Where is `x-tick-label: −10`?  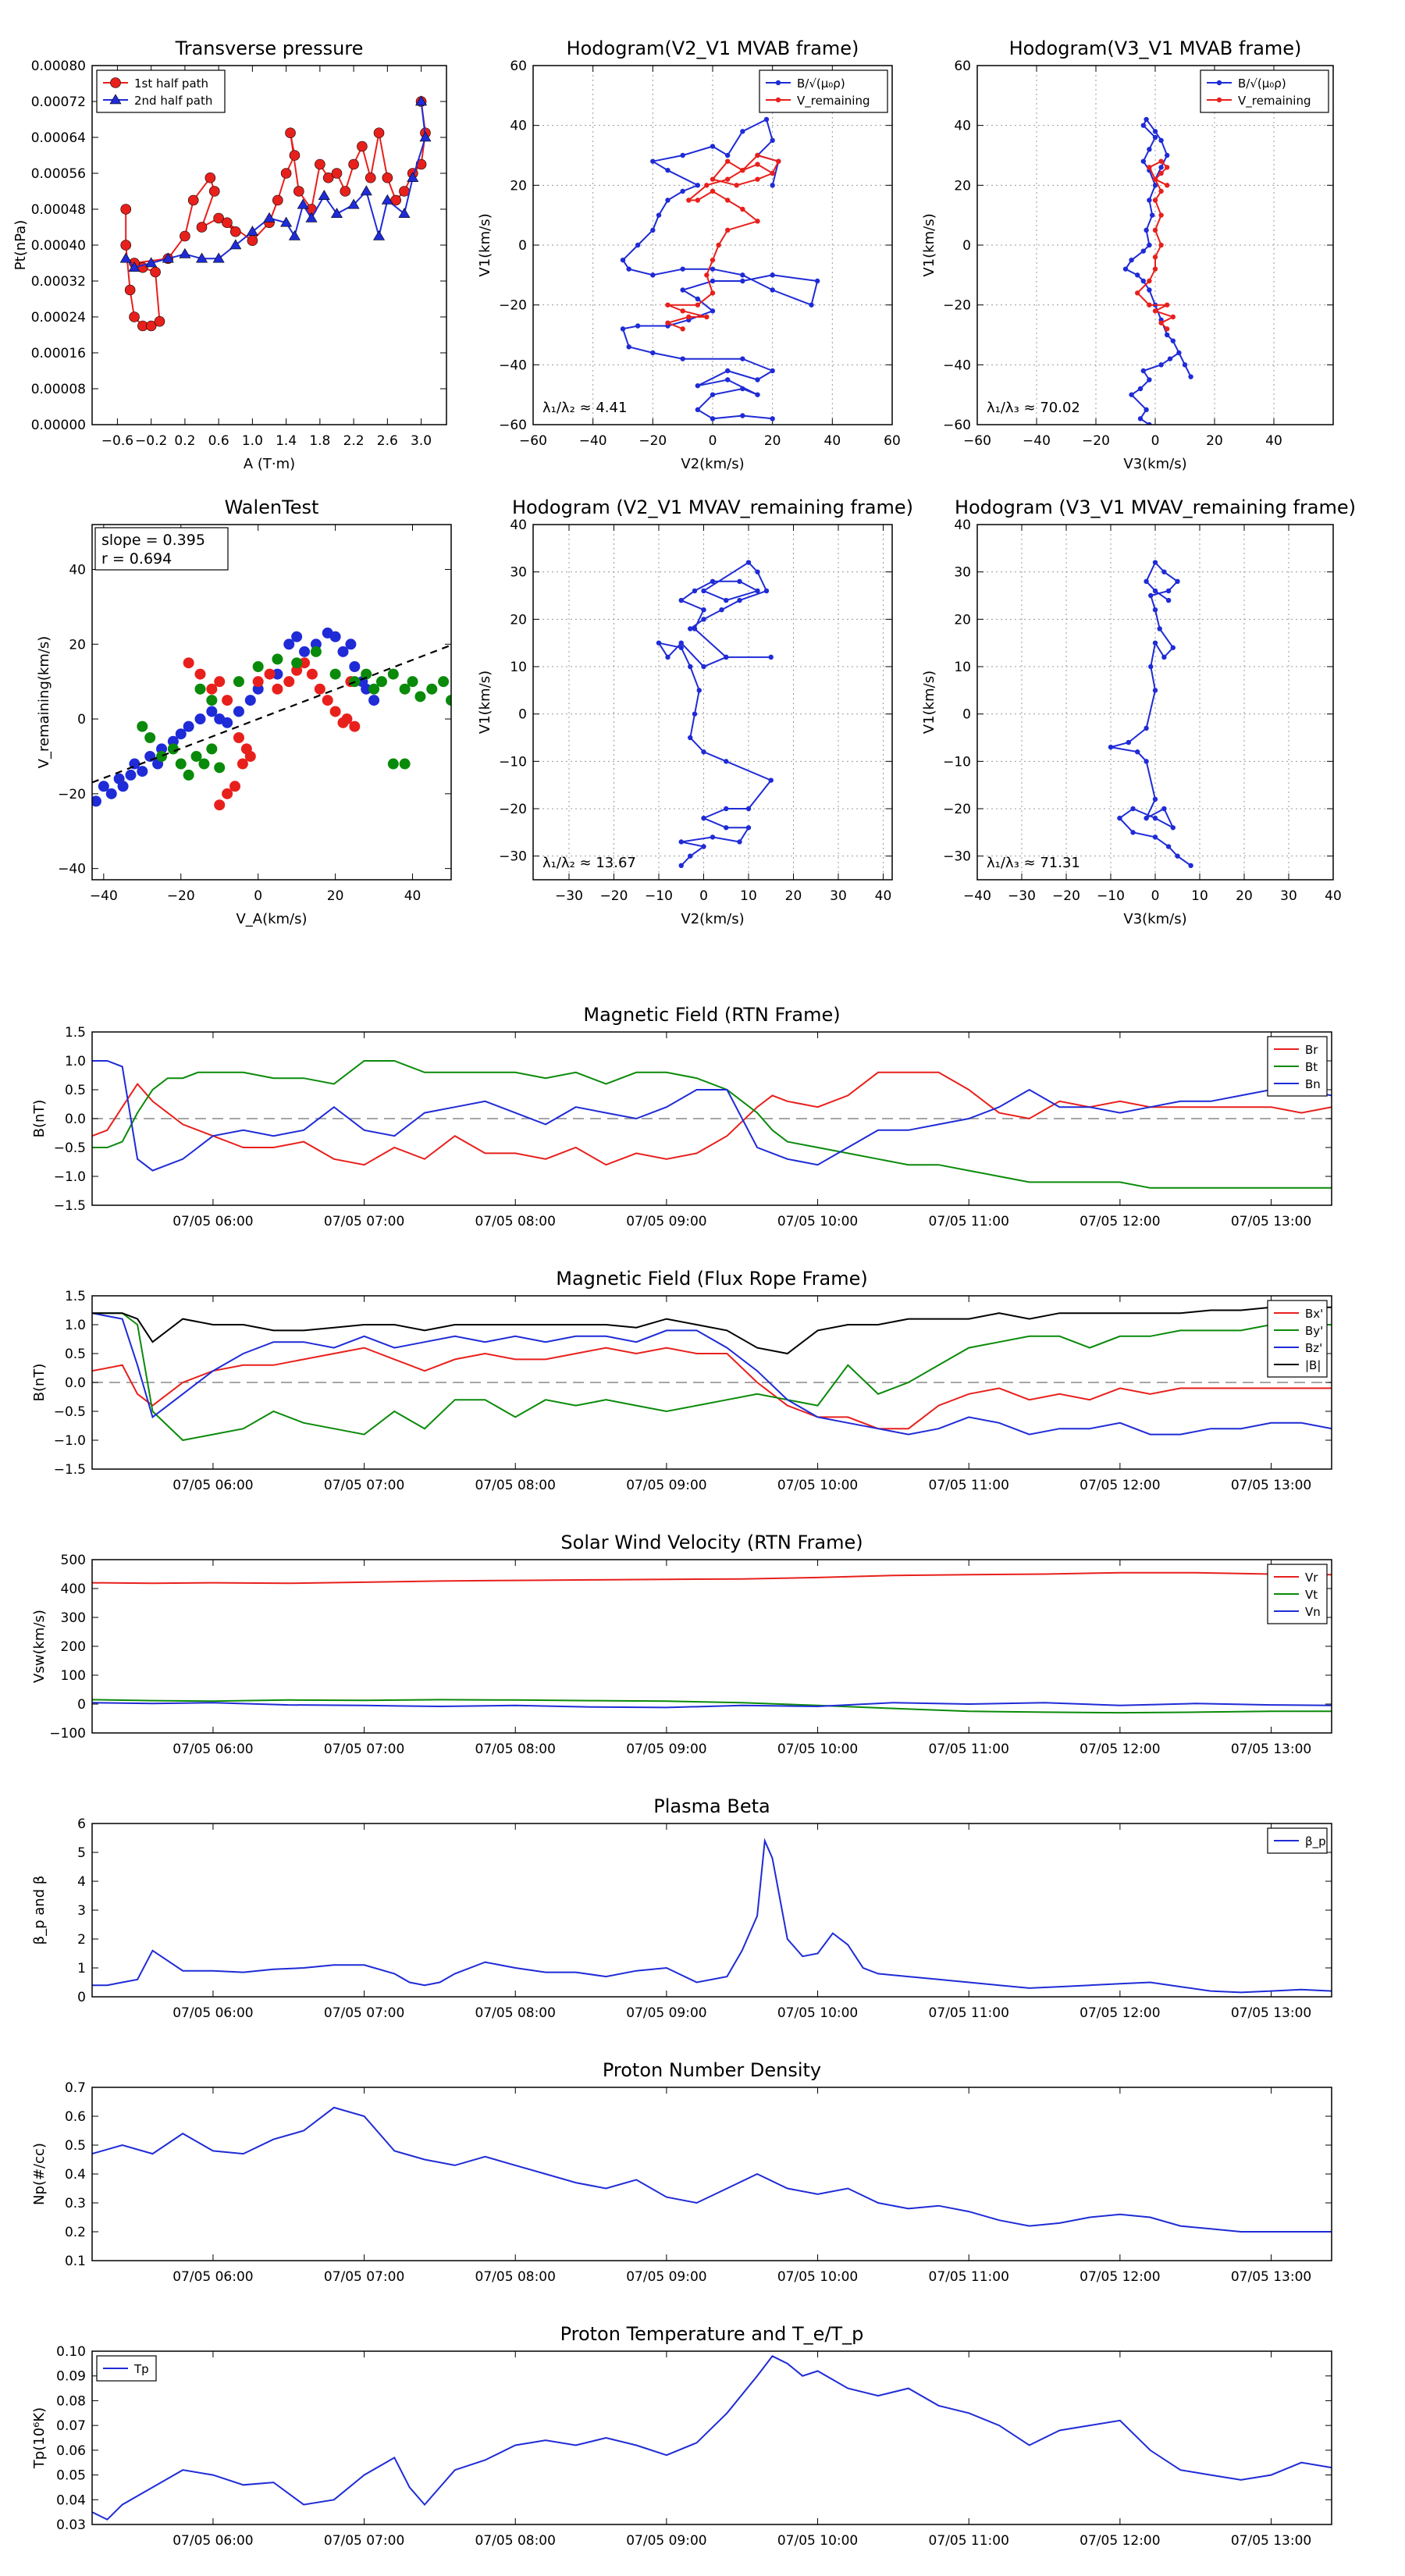
x-tick-label: −10 is located at coordinates (659, 896).